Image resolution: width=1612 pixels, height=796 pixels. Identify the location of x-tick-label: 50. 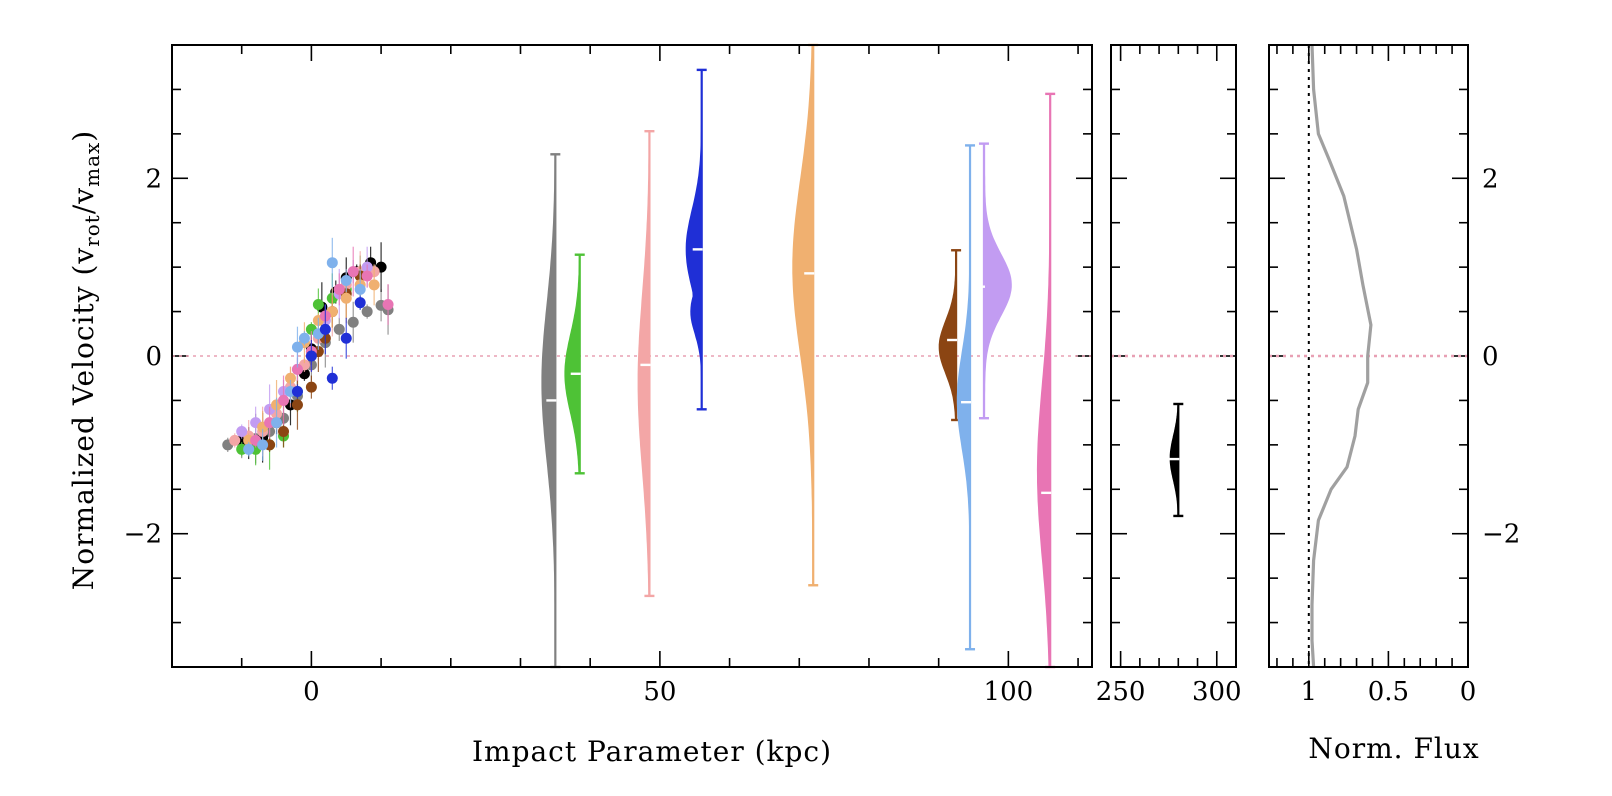
(659, 692).